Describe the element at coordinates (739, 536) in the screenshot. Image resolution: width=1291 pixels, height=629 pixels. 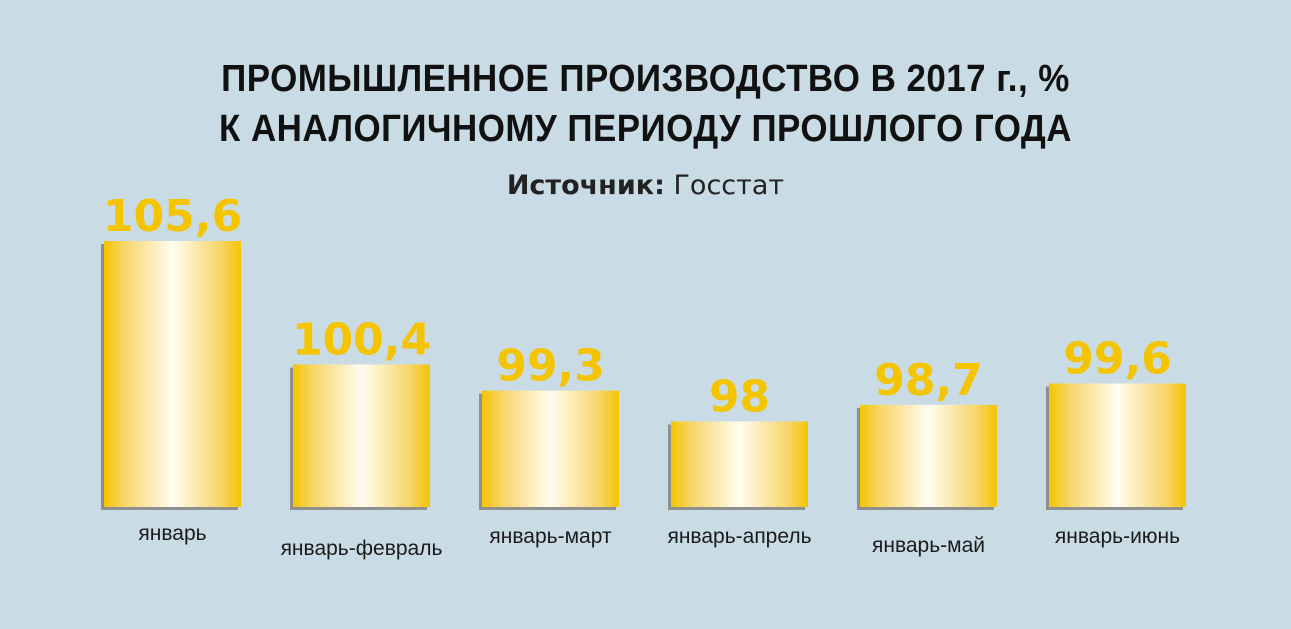
I see `category-label: январь-апрель` at that location.